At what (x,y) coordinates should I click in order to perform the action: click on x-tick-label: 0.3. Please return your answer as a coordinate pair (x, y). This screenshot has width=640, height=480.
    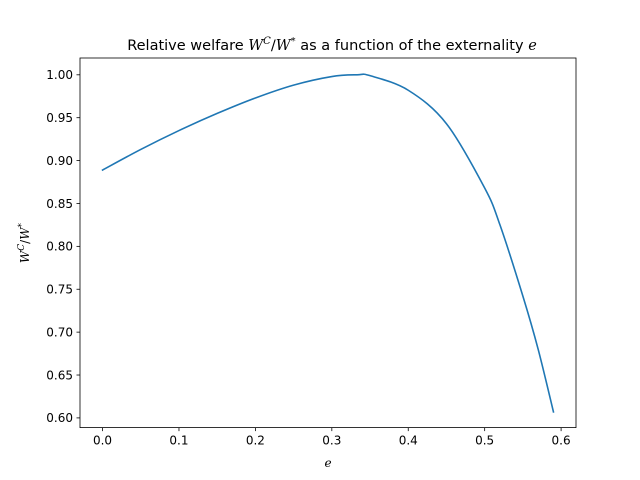
    Looking at the image, I should click on (331, 441).